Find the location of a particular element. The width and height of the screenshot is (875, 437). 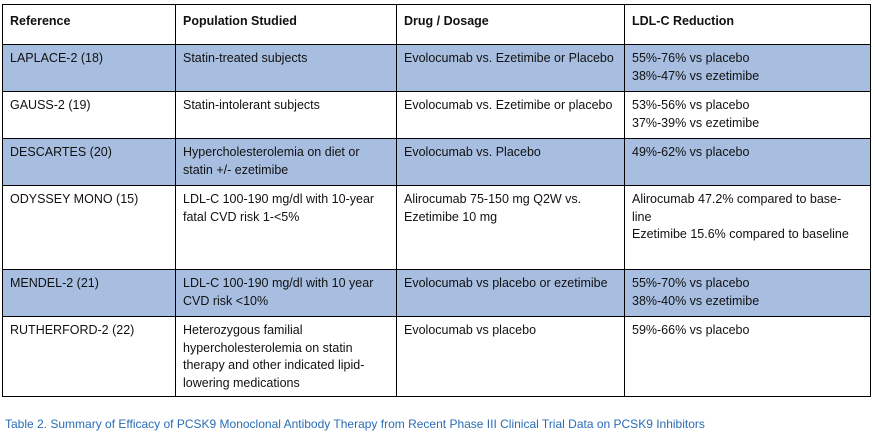

cell-reduction: 49%-62% vs placebo is located at coordinates (747, 162).